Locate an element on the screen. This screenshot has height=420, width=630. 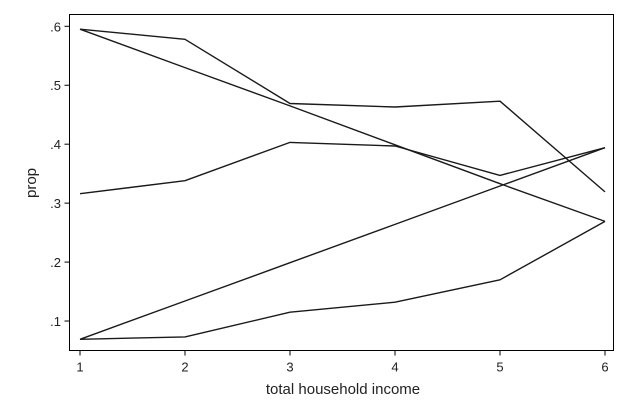
y-tick-label: .5 is located at coordinates (55, 85).